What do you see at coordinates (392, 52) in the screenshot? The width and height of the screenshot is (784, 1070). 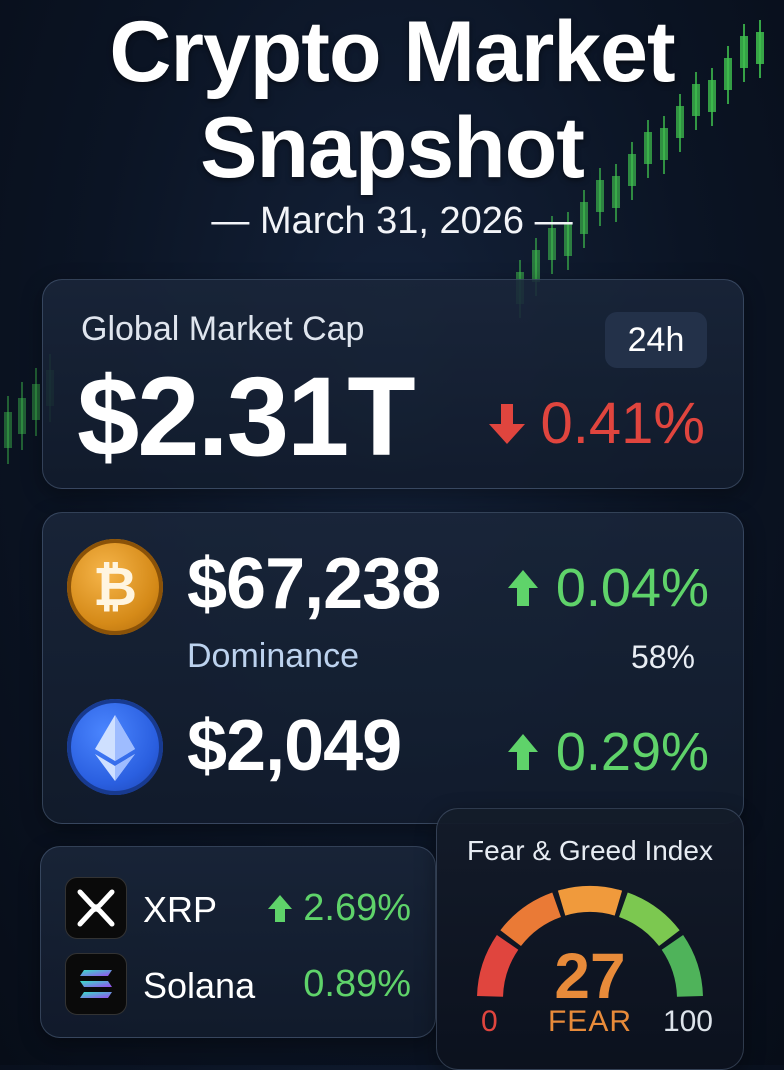 I see `title-line-1: Crypto Market` at bounding box center [392, 52].